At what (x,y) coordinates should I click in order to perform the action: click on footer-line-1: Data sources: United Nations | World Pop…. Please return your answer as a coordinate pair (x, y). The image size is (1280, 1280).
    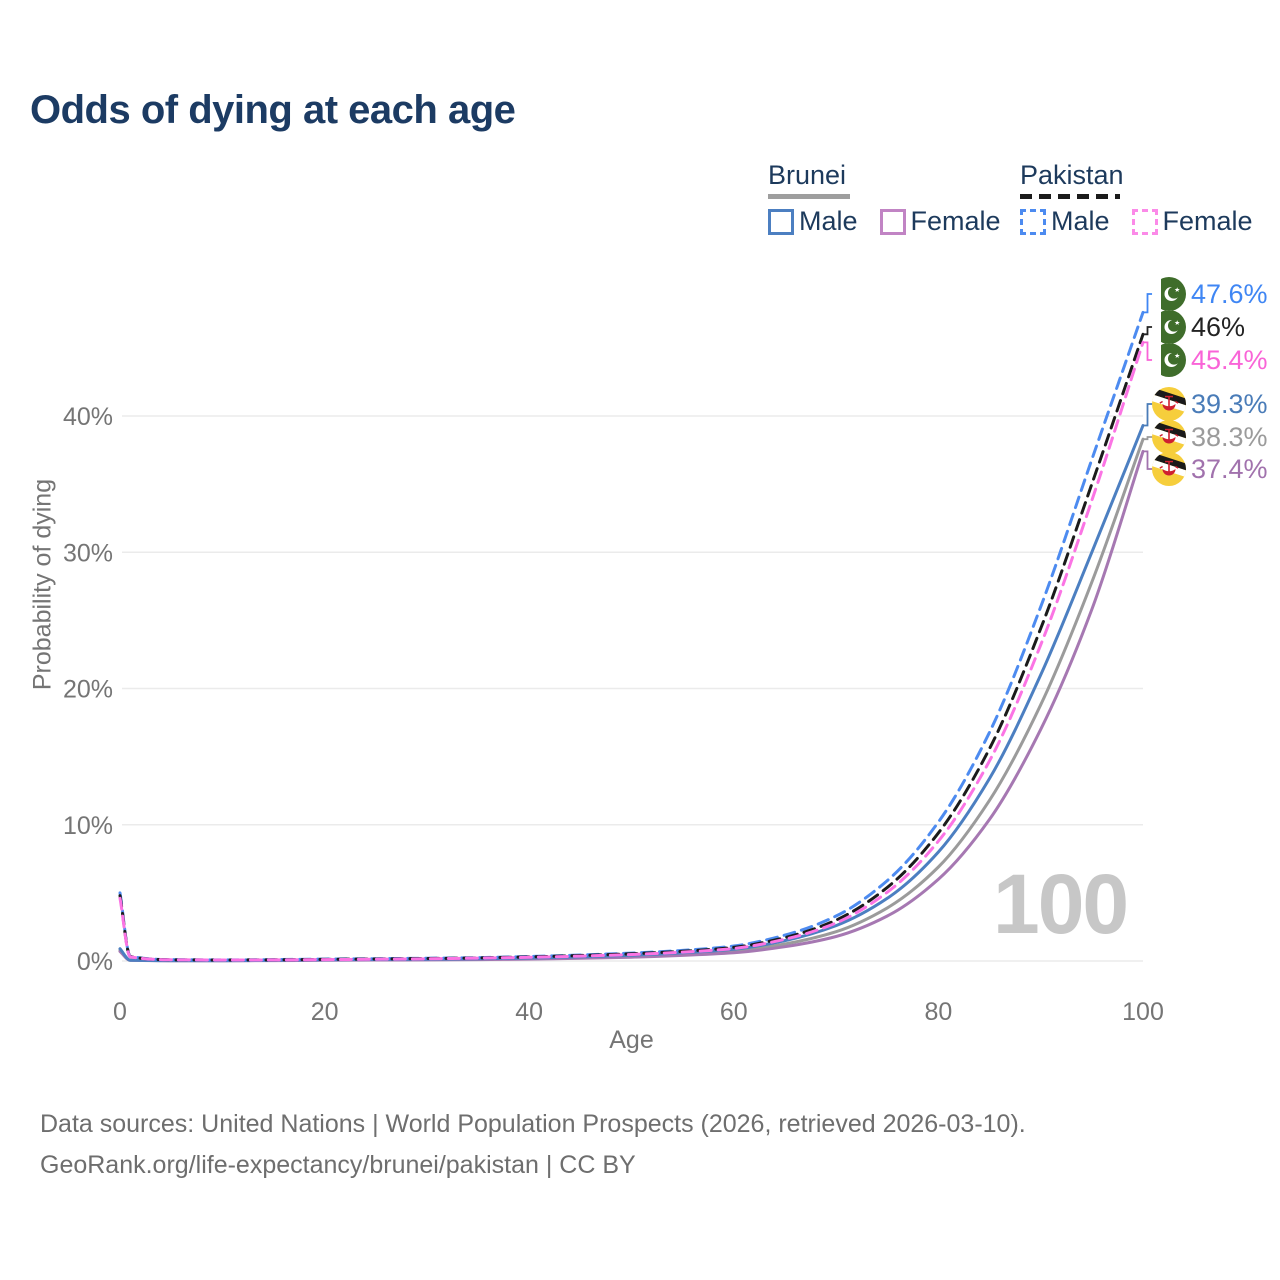
    Looking at the image, I should click on (533, 1124).